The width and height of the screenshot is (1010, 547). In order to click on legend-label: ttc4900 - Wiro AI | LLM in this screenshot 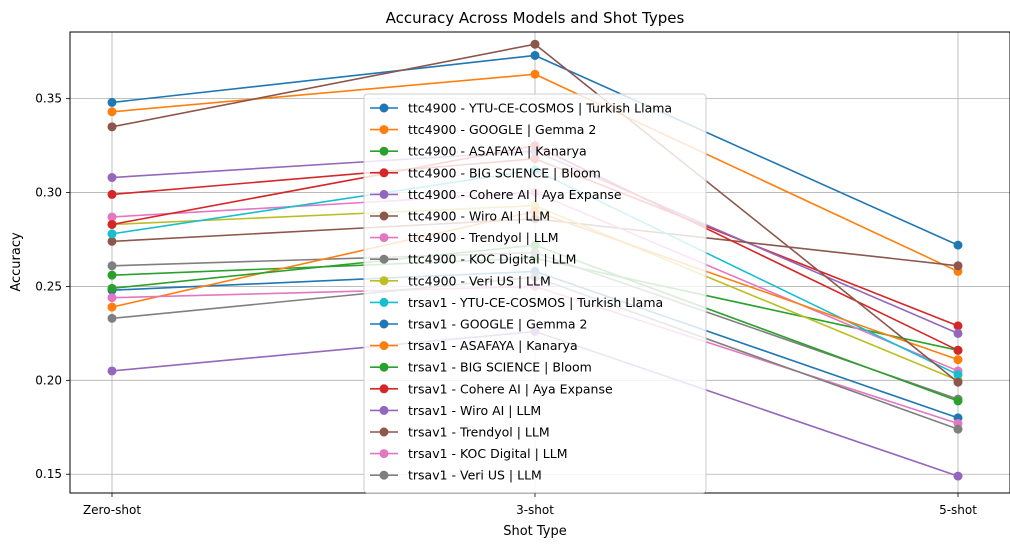, I will do `click(479, 216)`.